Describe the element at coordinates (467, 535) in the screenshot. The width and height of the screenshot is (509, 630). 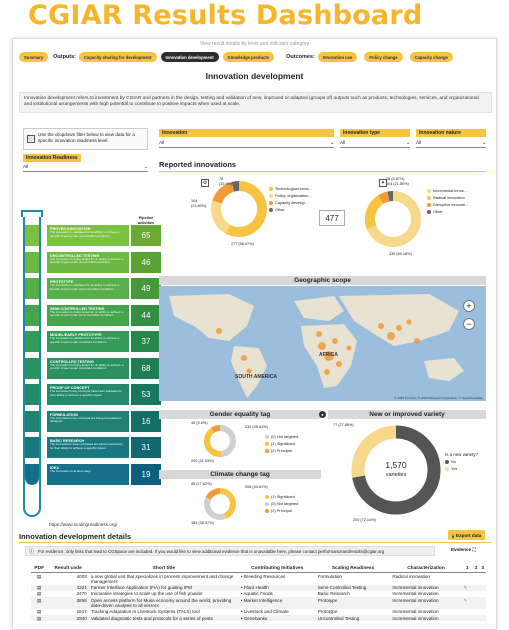
I see `export-data-button: ⤓ Export data` at that location.